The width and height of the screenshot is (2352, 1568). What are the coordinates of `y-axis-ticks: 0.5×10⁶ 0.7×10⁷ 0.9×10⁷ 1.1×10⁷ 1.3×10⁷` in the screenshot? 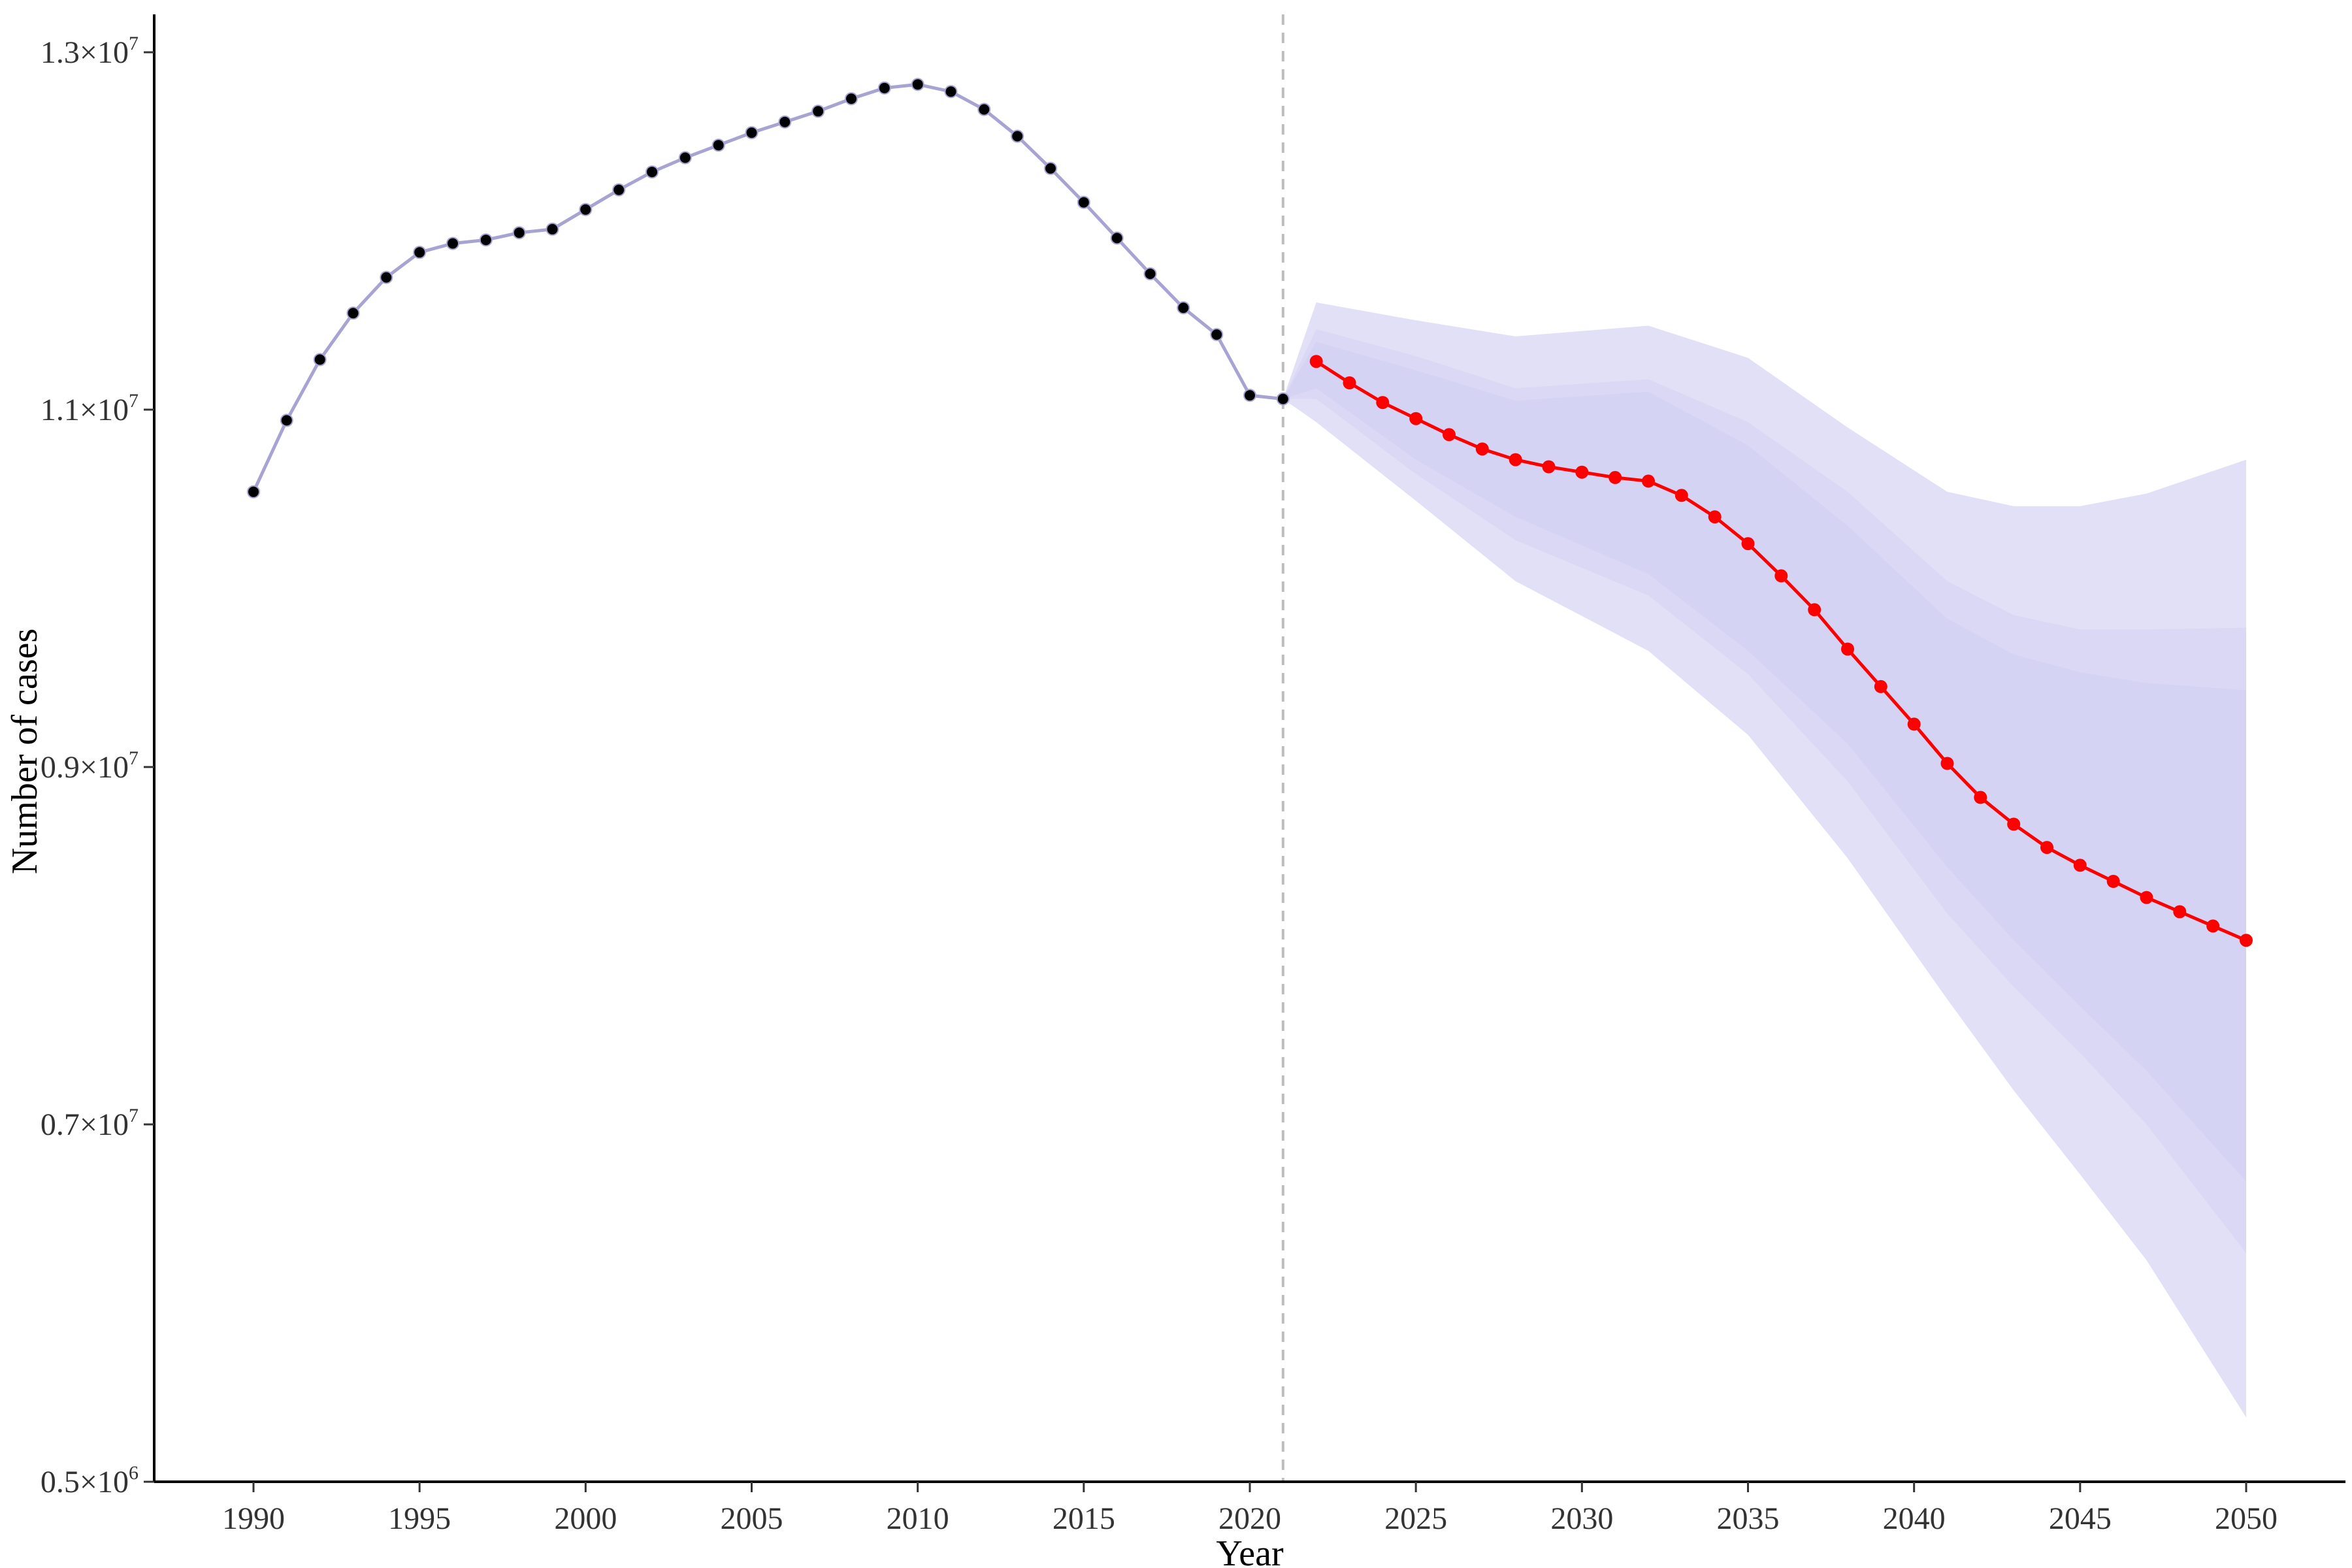 It's located at (97, 766).